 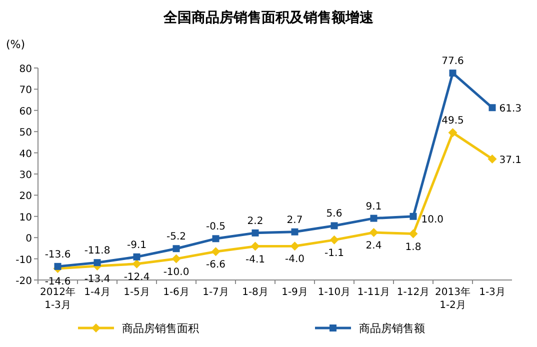 What do you see at coordinates (176, 292) in the screenshot?
I see `x-tick-label: 1-6月` at bounding box center [176, 292].